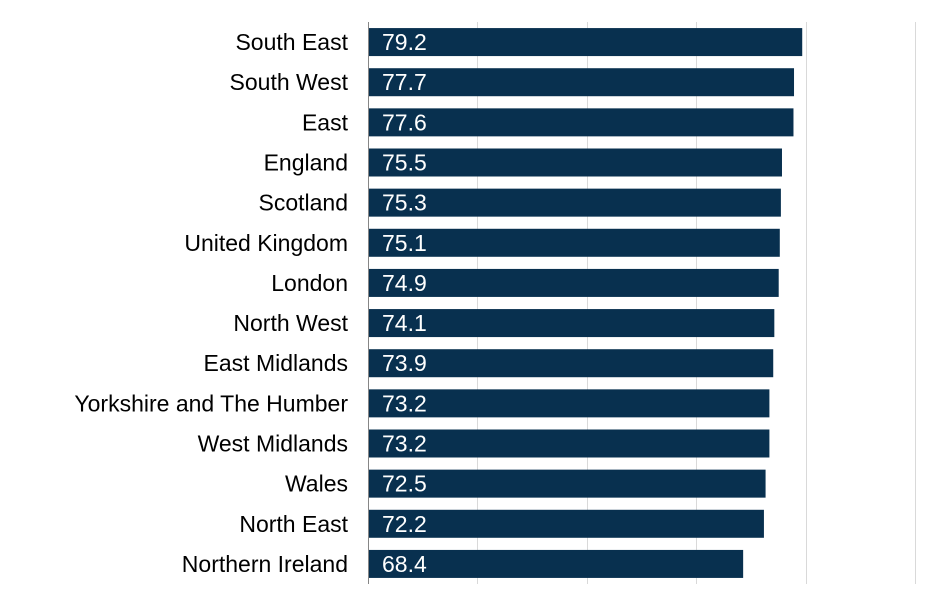  Describe the element at coordinates (404, 163) in the screenshot. I see `bar-value-label: 75.5` at that location.